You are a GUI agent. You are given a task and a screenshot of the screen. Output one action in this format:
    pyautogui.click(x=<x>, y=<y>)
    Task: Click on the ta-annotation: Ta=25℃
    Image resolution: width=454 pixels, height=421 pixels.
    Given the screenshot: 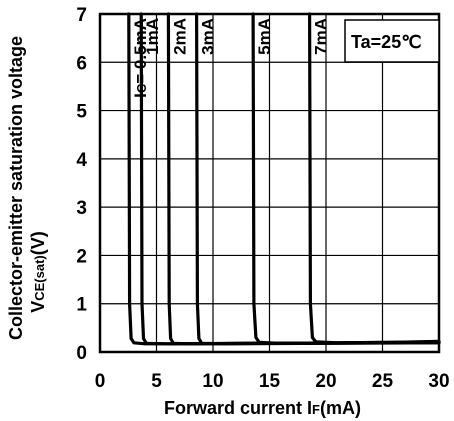 What is the action you would take?
    pyautogui.click(x=386, y=42)
    